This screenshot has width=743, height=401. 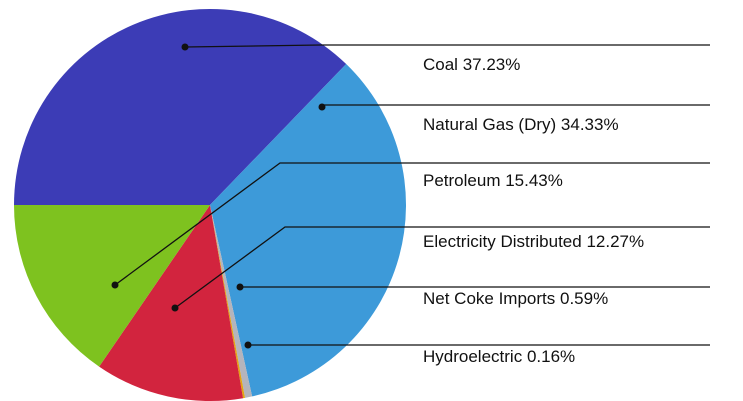 I want to click on slice-label: Petroleum 15.43%, so click(x=493, y=180).